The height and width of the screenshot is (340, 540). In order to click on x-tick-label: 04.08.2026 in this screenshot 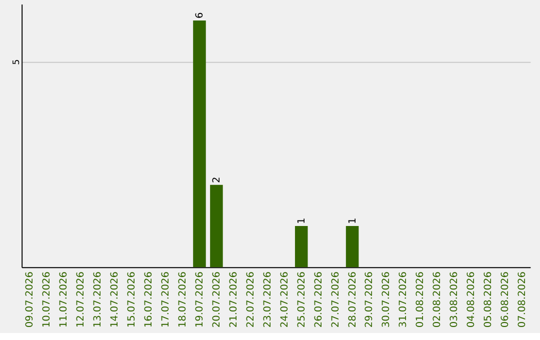, I will do `click(472, 300)`.